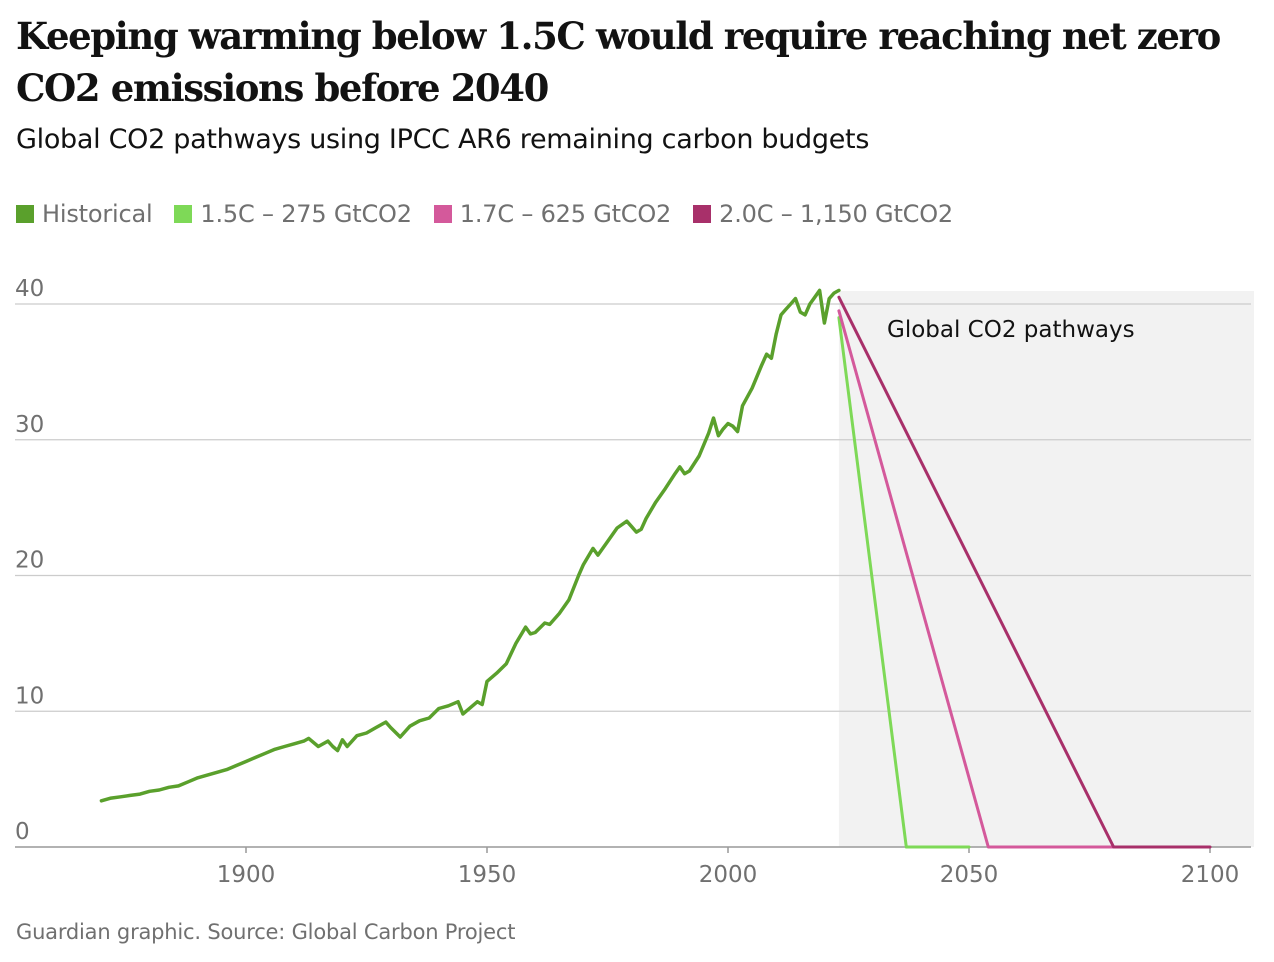 The width and height of the screenshot is (1274, 962). I want to click on pathways-annotation: Global CO2 pathways, so click(1011, 330).